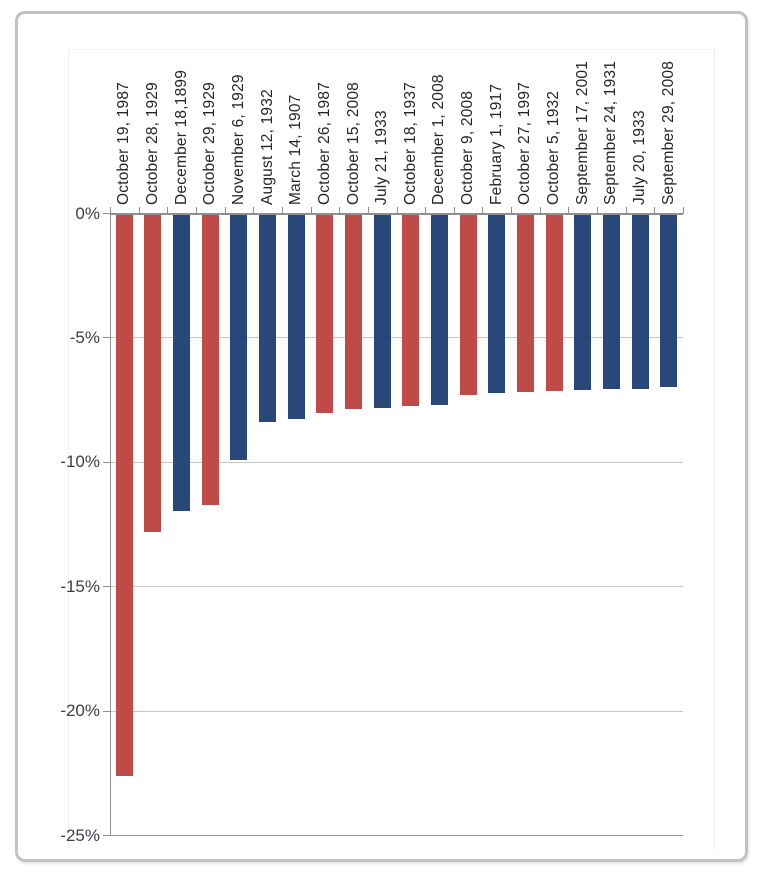  What do you see at coordinates (324, 143) in the screenshot?
I see `category-label: October 26, 1987` at bounding box center [324, 143].